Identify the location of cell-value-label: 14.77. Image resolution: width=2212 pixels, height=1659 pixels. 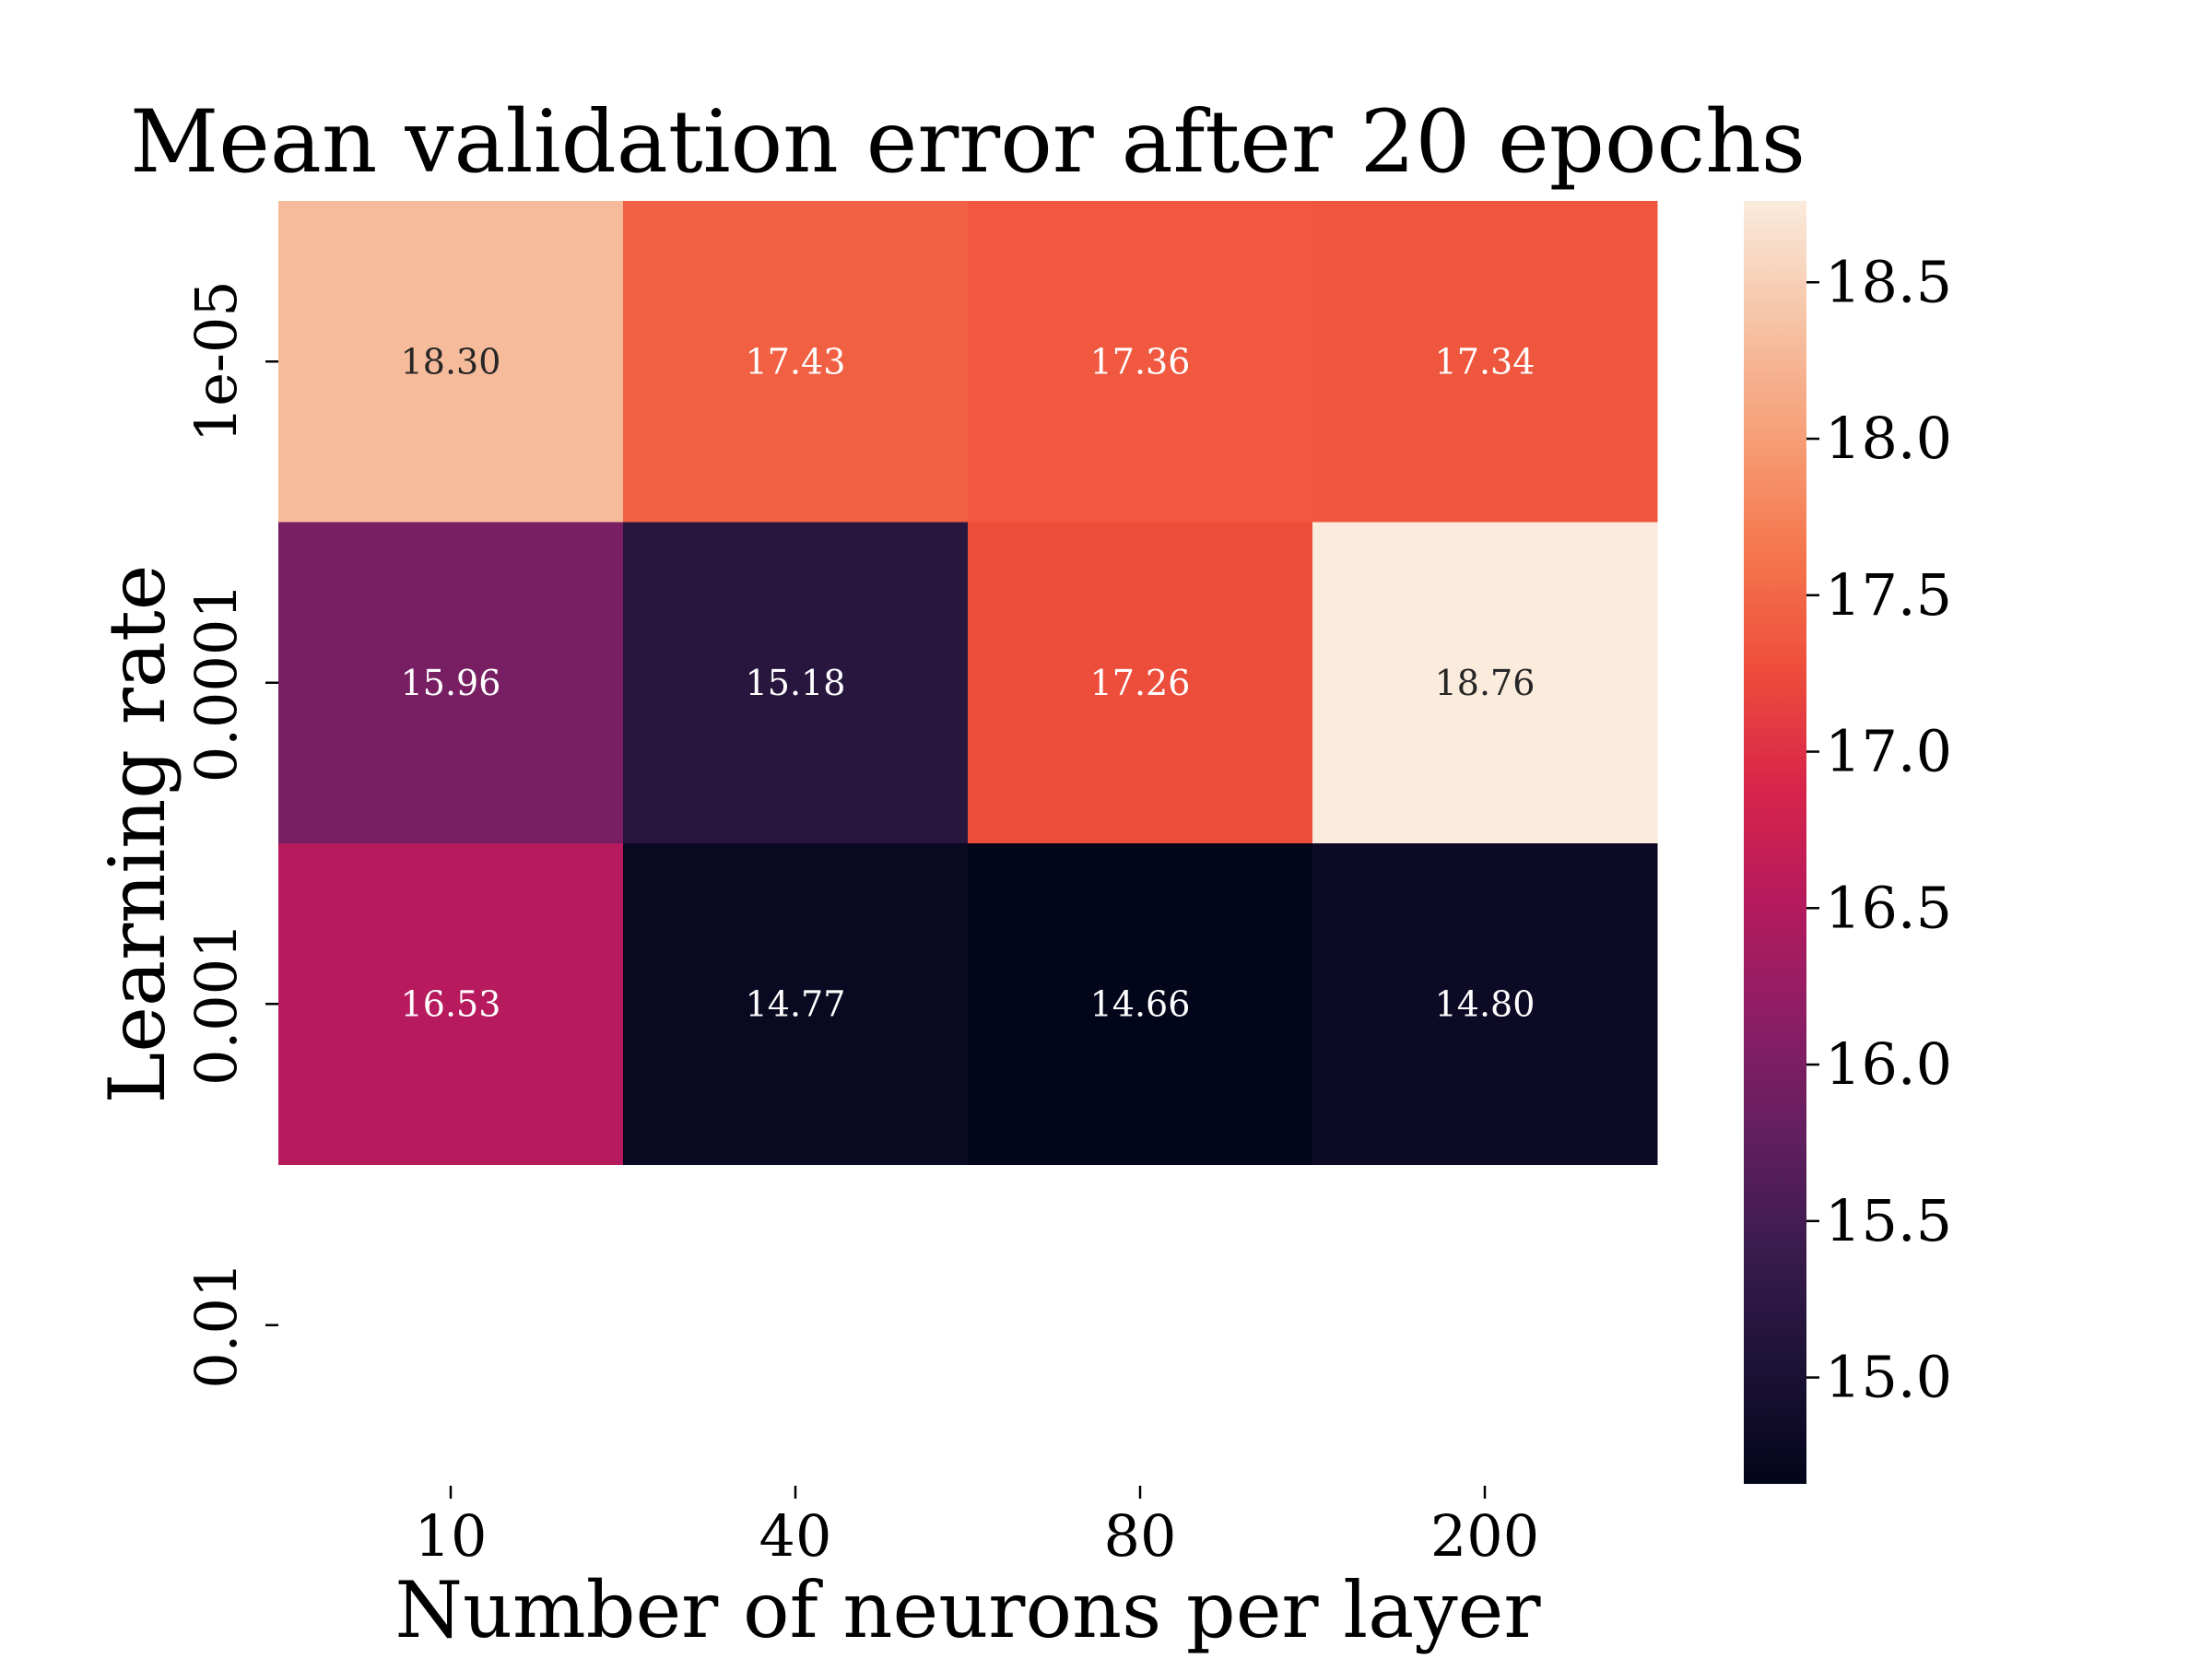
(796, 1003).